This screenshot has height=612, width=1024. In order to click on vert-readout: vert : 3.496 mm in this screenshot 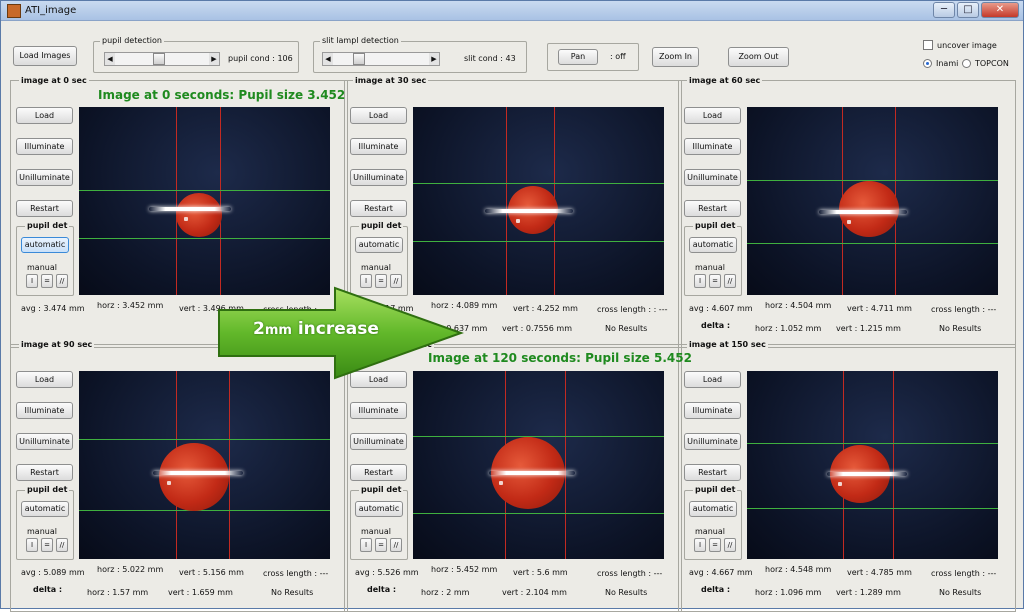, I will do `click(211, 308)`.